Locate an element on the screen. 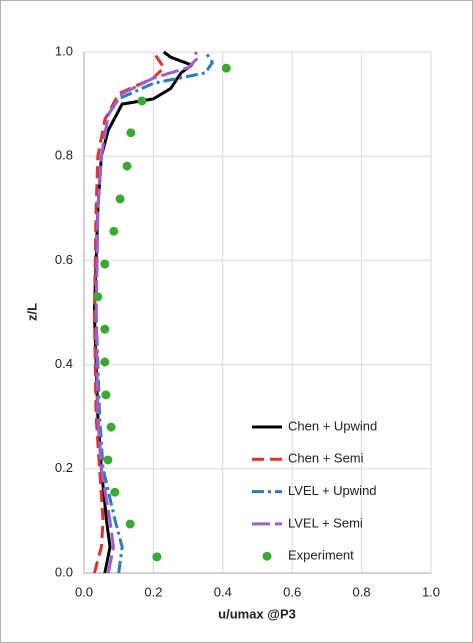 This screenshot has height=643, width=473. legend-marker is located at coordinates (267, 556).